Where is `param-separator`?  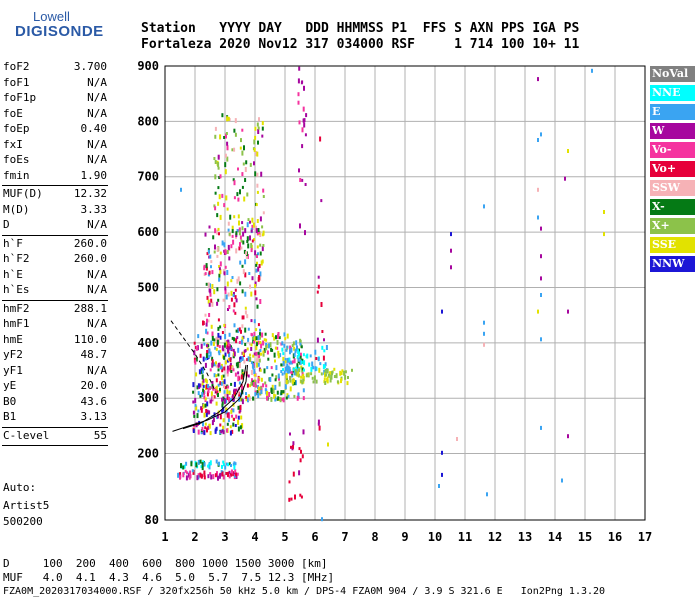 param-separator is located at coordinates (55, 300).